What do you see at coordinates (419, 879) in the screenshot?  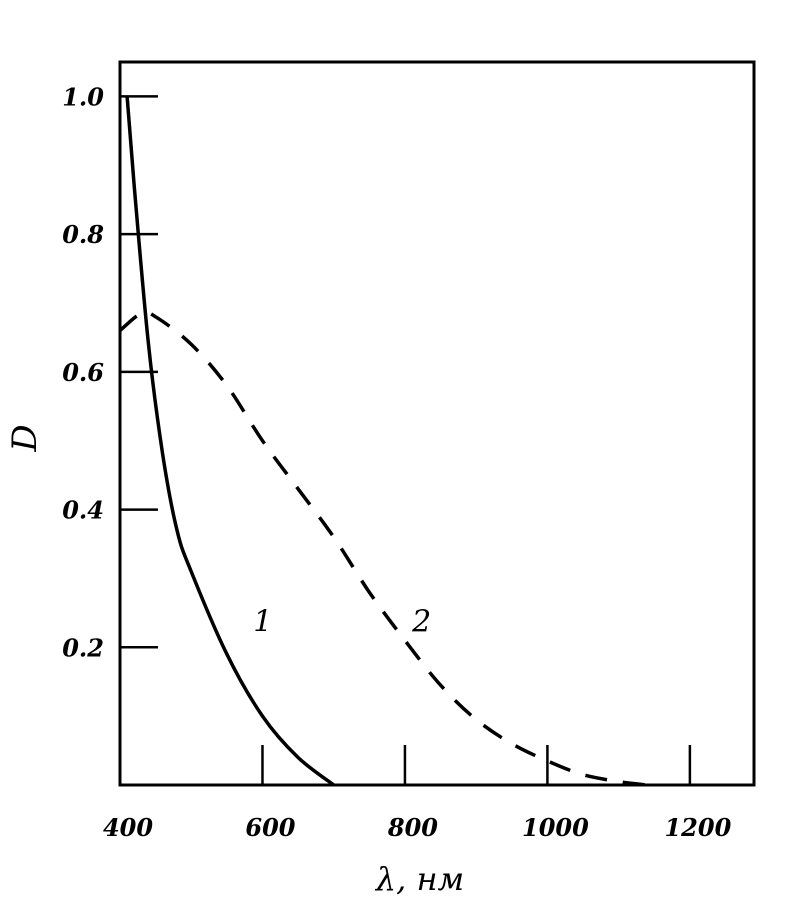 I see `x-axis-label: λ, нм` at bounding box center [419, 879].